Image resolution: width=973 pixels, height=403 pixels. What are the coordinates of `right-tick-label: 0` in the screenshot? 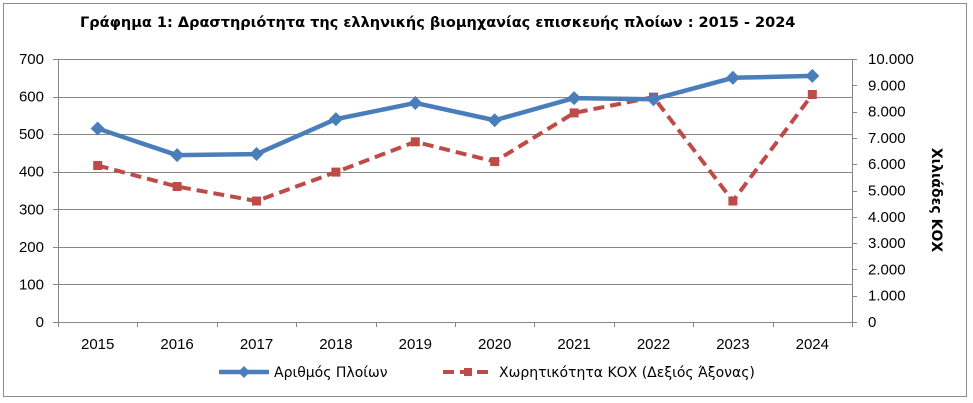 It's located at (872, 322).